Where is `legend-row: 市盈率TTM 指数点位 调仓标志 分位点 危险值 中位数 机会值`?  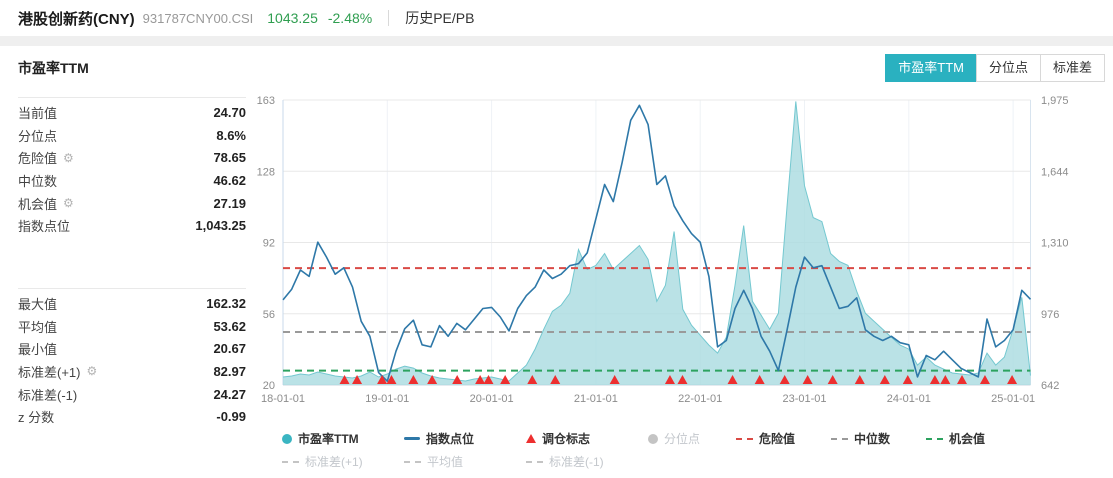
legend-row: 市盈率TTM 指数点位 调仓标志 分位点 危险值 中位数 机会值 is located at coordinates (687, 438).